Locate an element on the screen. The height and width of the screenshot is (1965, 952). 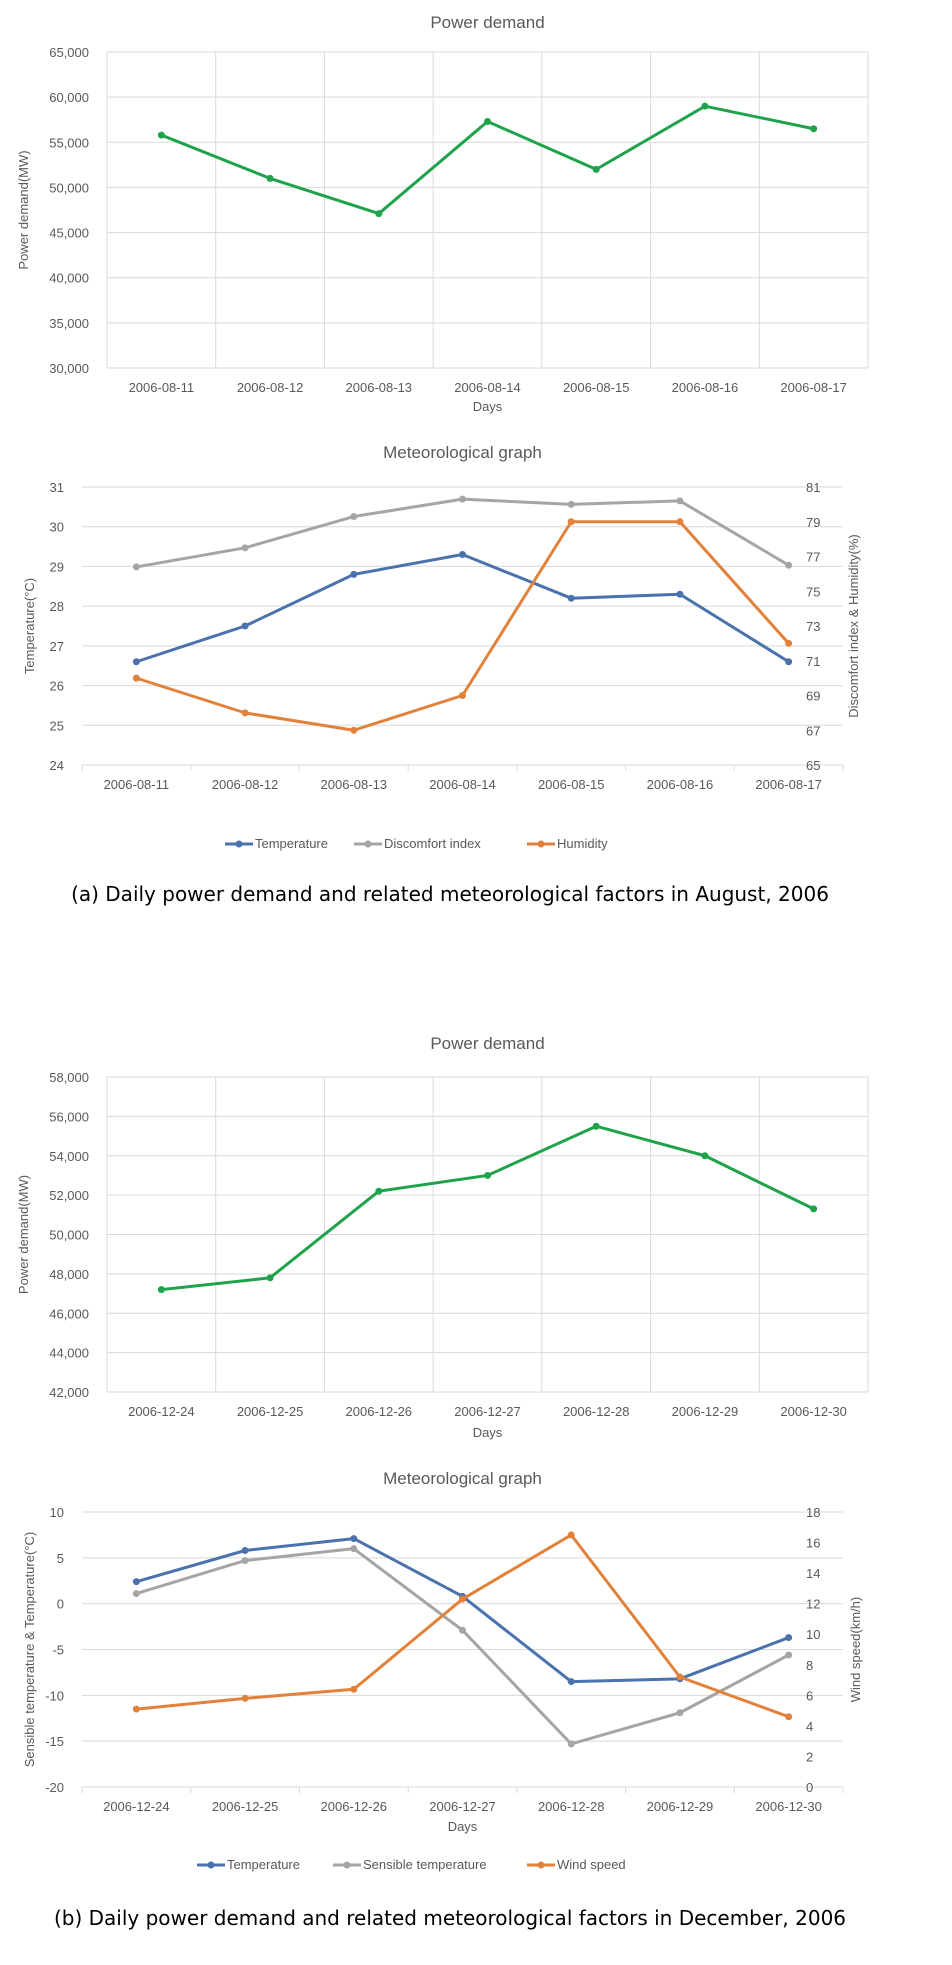
y-tick-label: 46,000 is located at coordinates (69, 1313).